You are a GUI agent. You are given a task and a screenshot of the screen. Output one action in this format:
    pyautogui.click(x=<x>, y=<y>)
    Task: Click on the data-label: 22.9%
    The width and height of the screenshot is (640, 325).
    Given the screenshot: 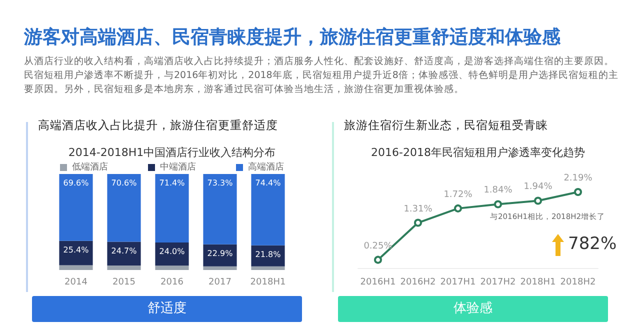 What is the action you would take?
    pyautogui.click(x=220, y=253)
    